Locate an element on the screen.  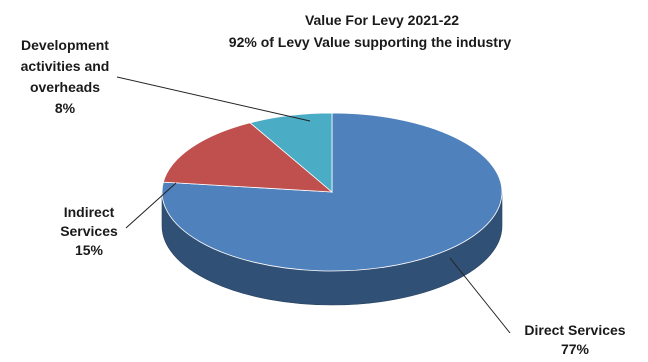
slice-label-1: Indirect Services 15% is located at coordinates (89, 231).